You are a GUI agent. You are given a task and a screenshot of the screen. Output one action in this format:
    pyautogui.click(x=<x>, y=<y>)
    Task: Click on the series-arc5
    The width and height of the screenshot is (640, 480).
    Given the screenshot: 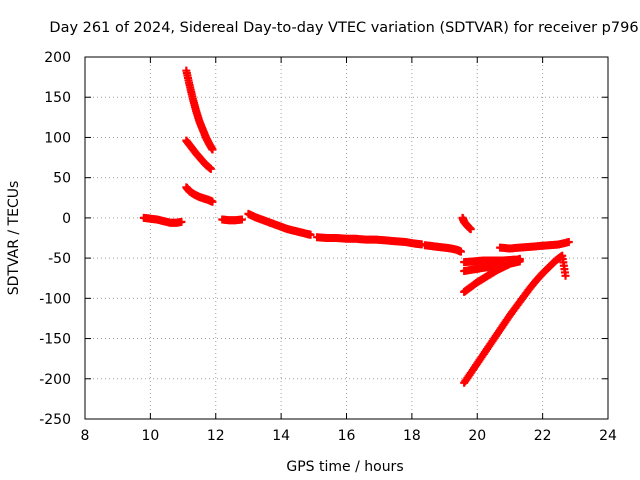 What is the action you would take?
    pyautogui.click(x=232, y=220)
    